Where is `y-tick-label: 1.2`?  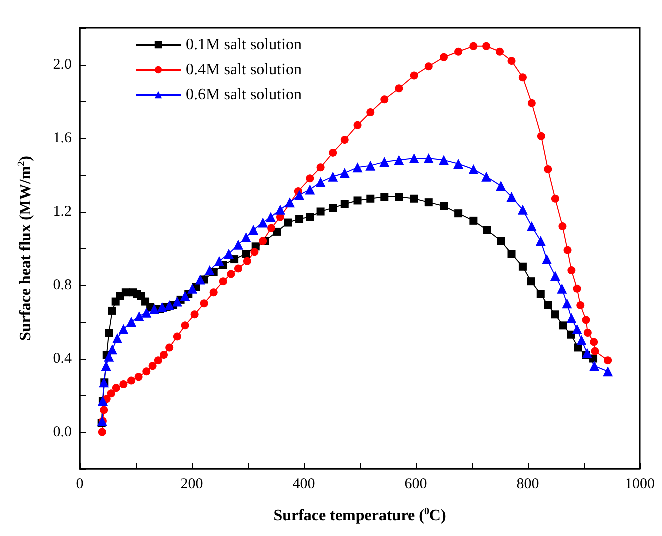 y-tick-label: 1.2 is located at coordinates (62, 212).